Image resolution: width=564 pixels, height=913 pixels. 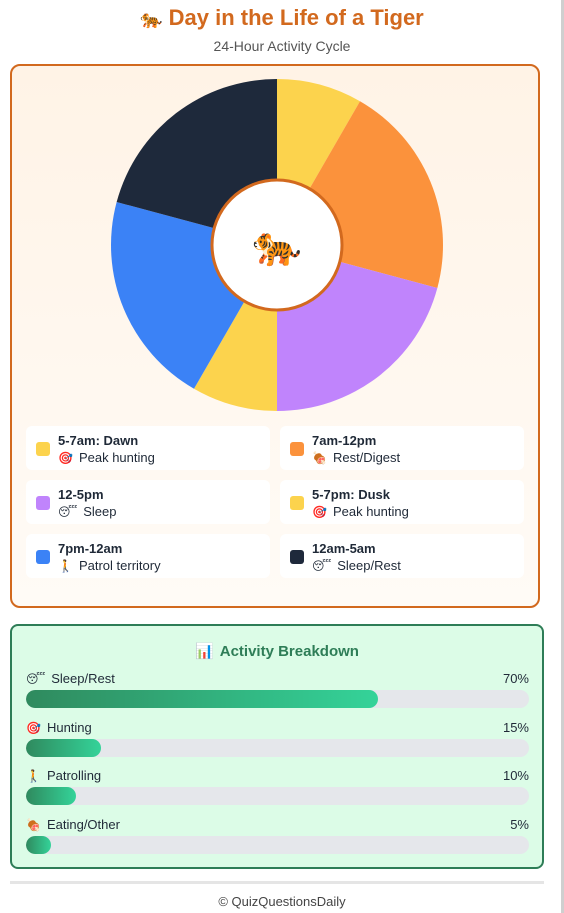 I want to click on breakdown-row: 😴 Sleep/Rest 70%, so click(x=277, y=691).